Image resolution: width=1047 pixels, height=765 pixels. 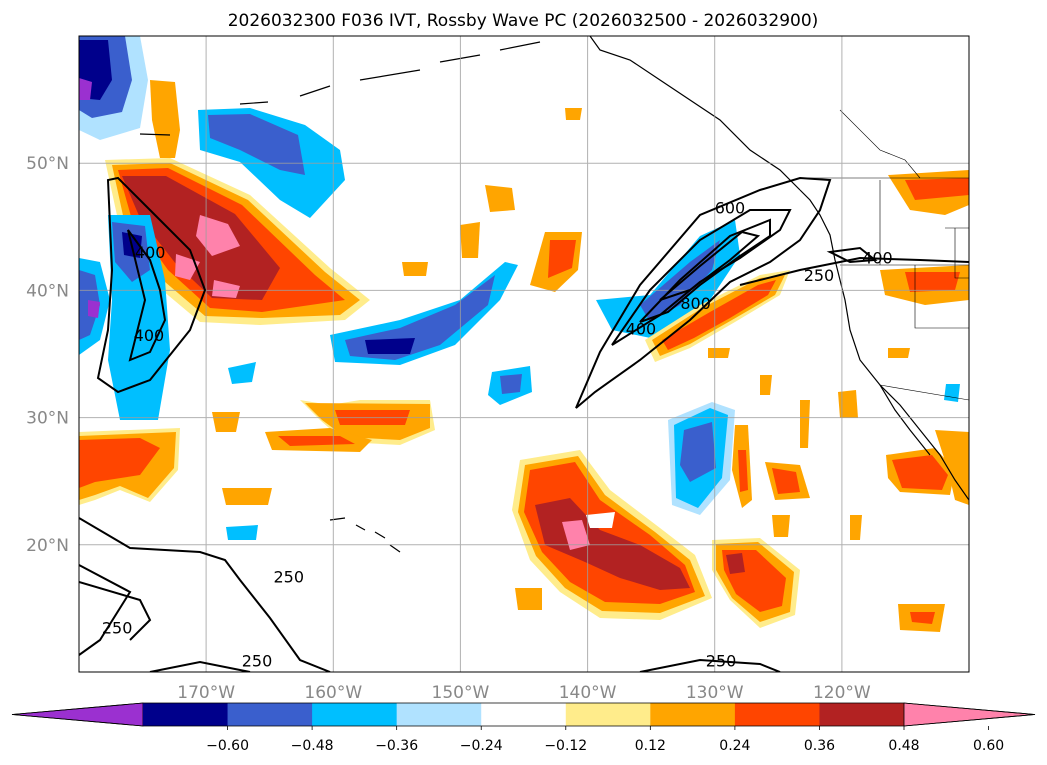 I want to click on ivt-contour-400-ar, so click(x=701, y=277).